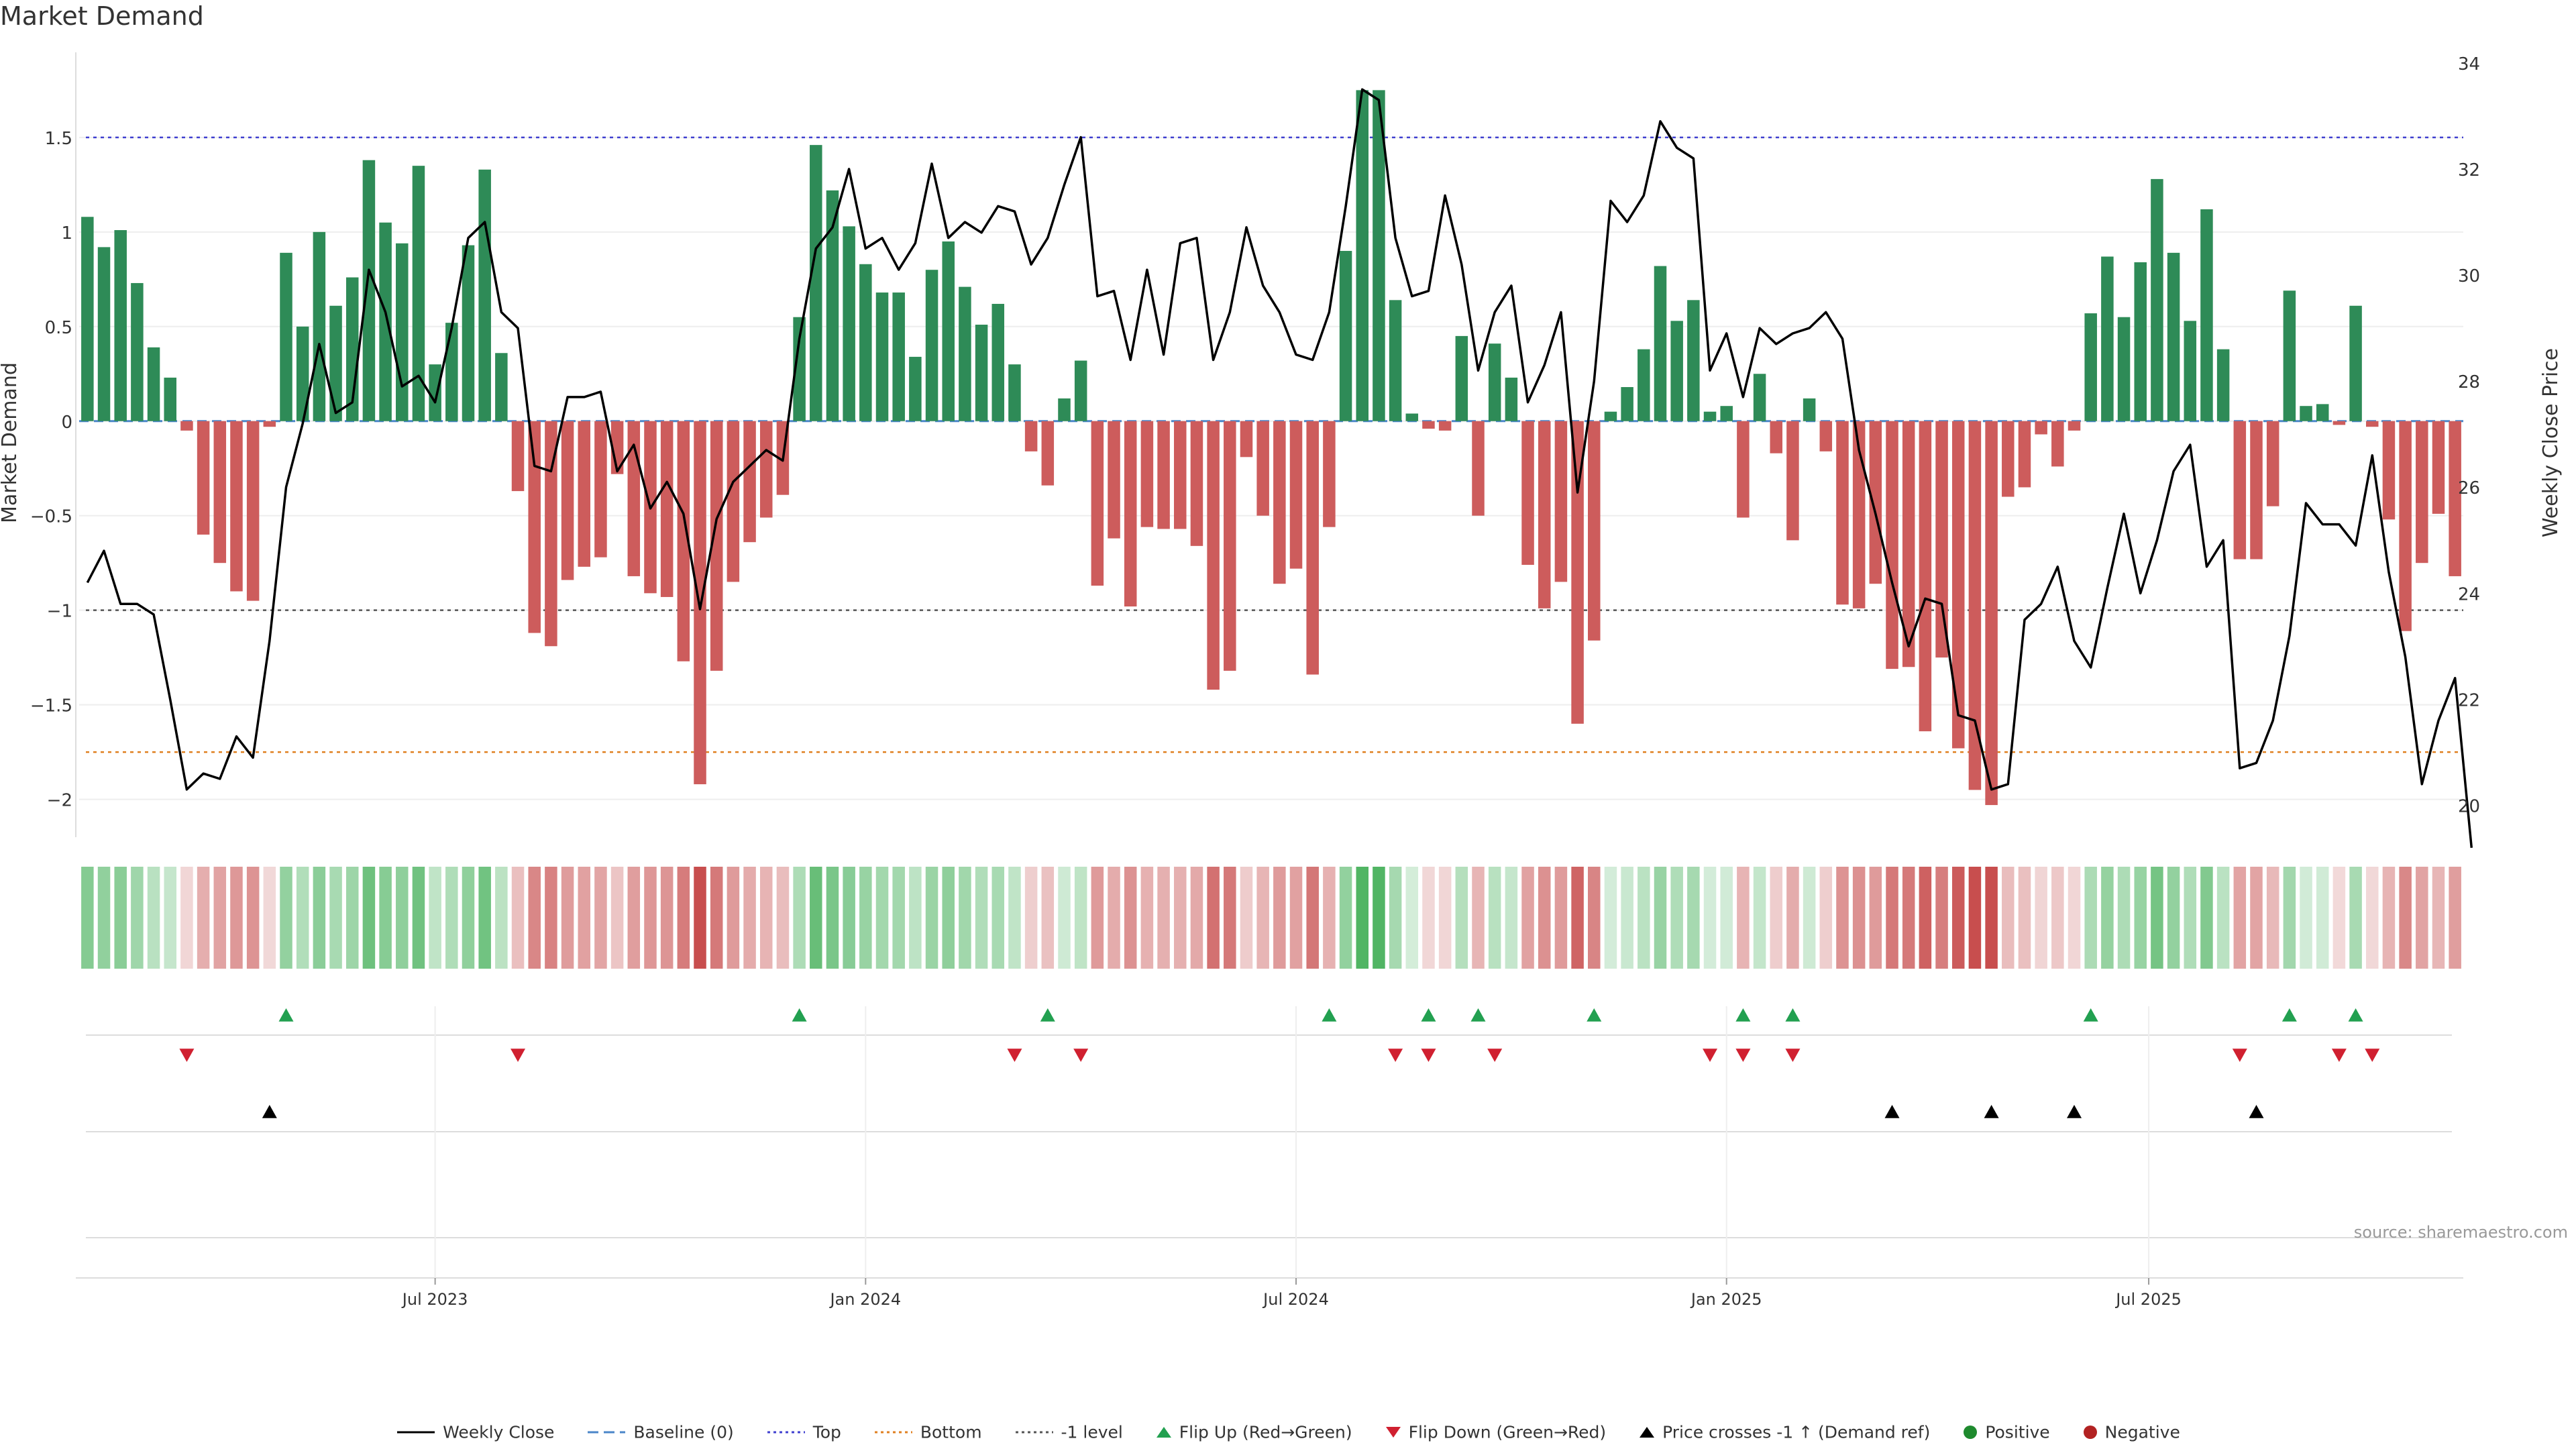 The height and width of the screenshot is (1449, 2576). What do you see at coordinates (51, 517) in the screenshot?
I see `y-tick-label-left: −0.5` at bounding box center [51, 517].